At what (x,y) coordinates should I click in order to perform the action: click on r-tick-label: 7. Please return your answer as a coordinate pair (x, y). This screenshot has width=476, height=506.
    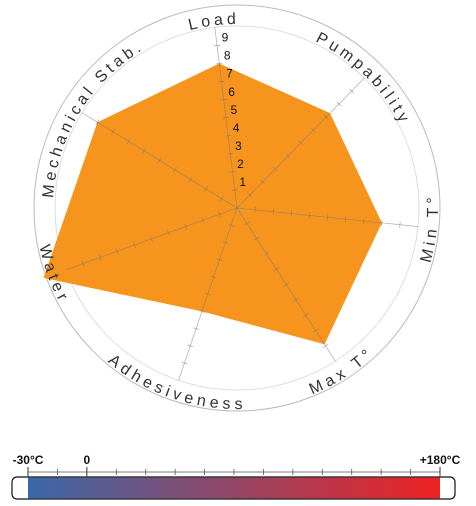
    Looking at the image, I should click on (229, 74).